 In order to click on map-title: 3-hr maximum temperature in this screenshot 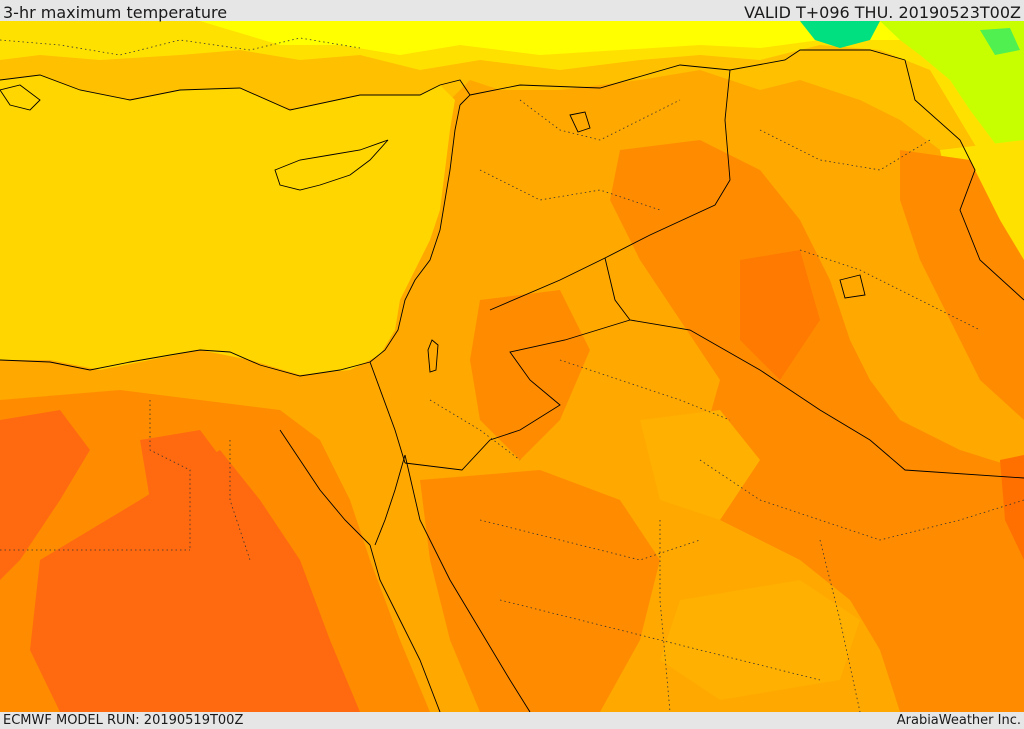, I will do `click(115, 12)`.